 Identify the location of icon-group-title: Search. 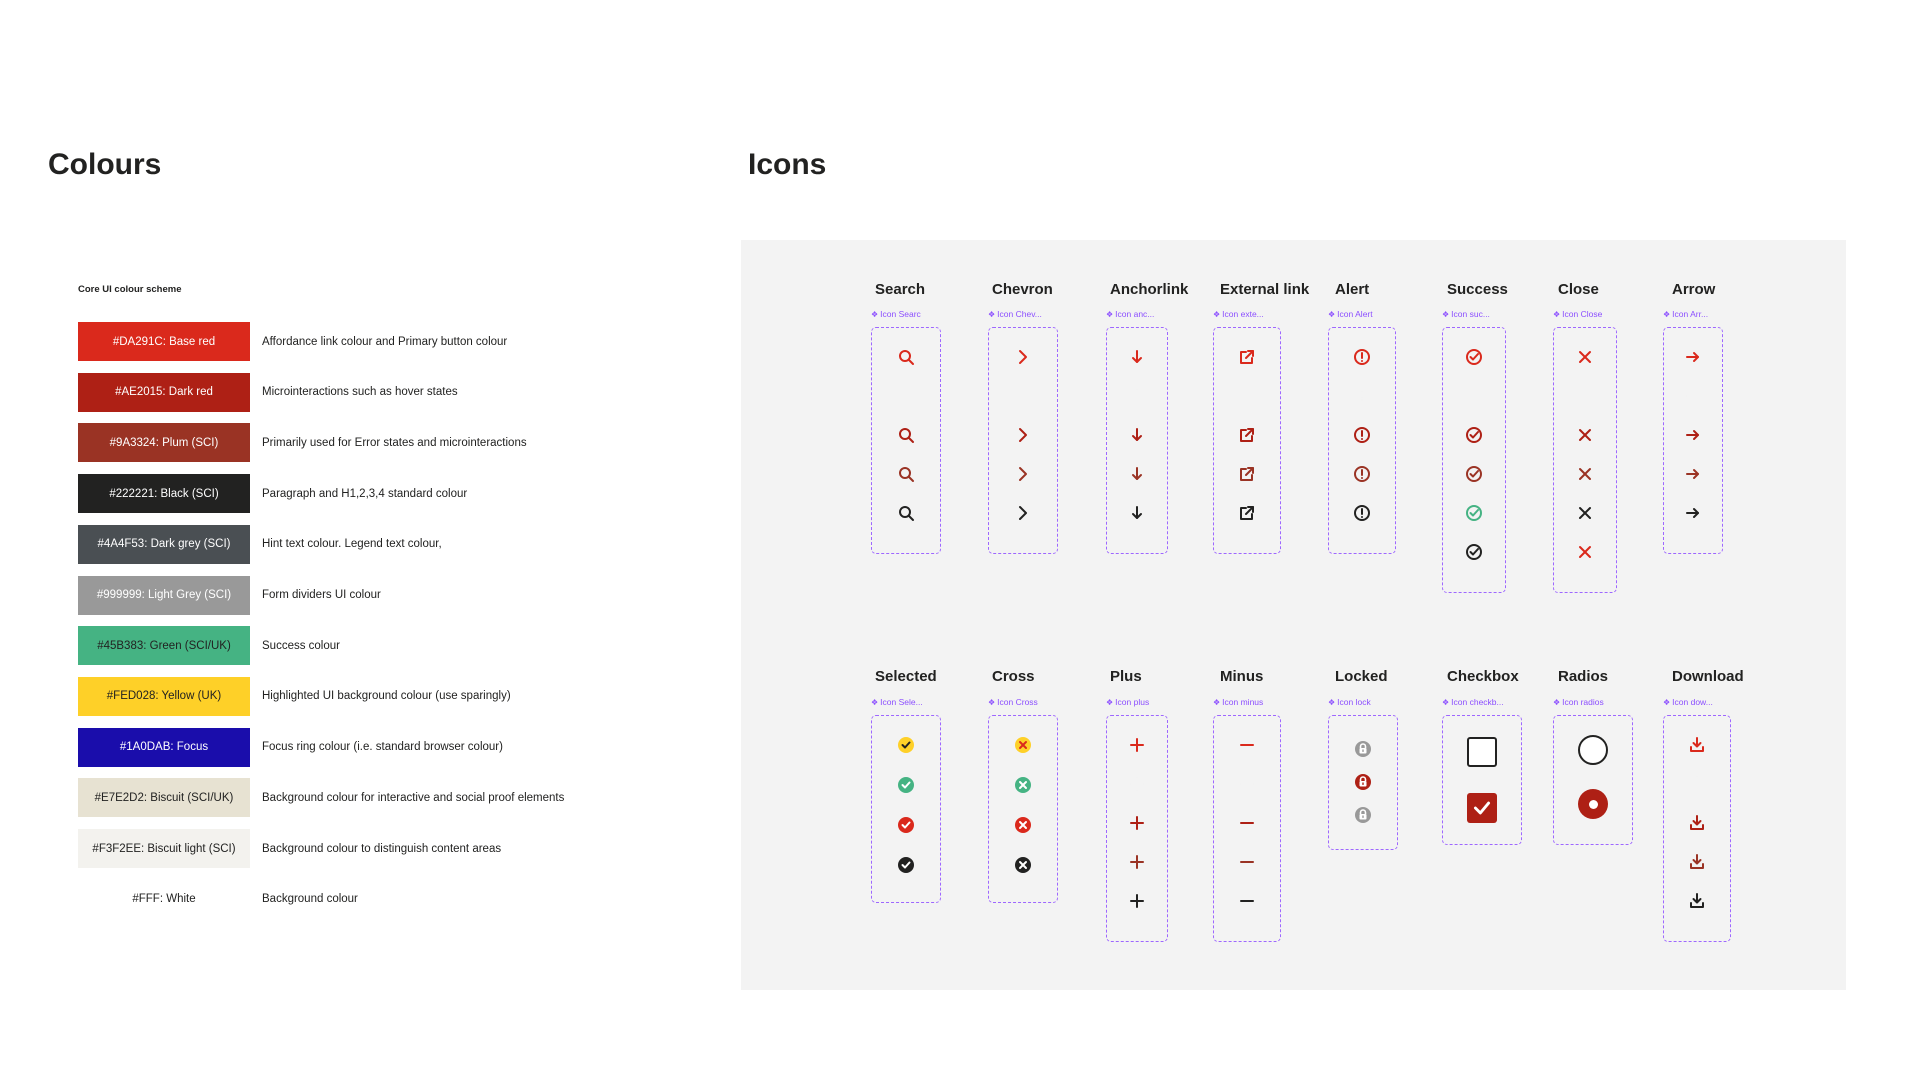
(900, 289).